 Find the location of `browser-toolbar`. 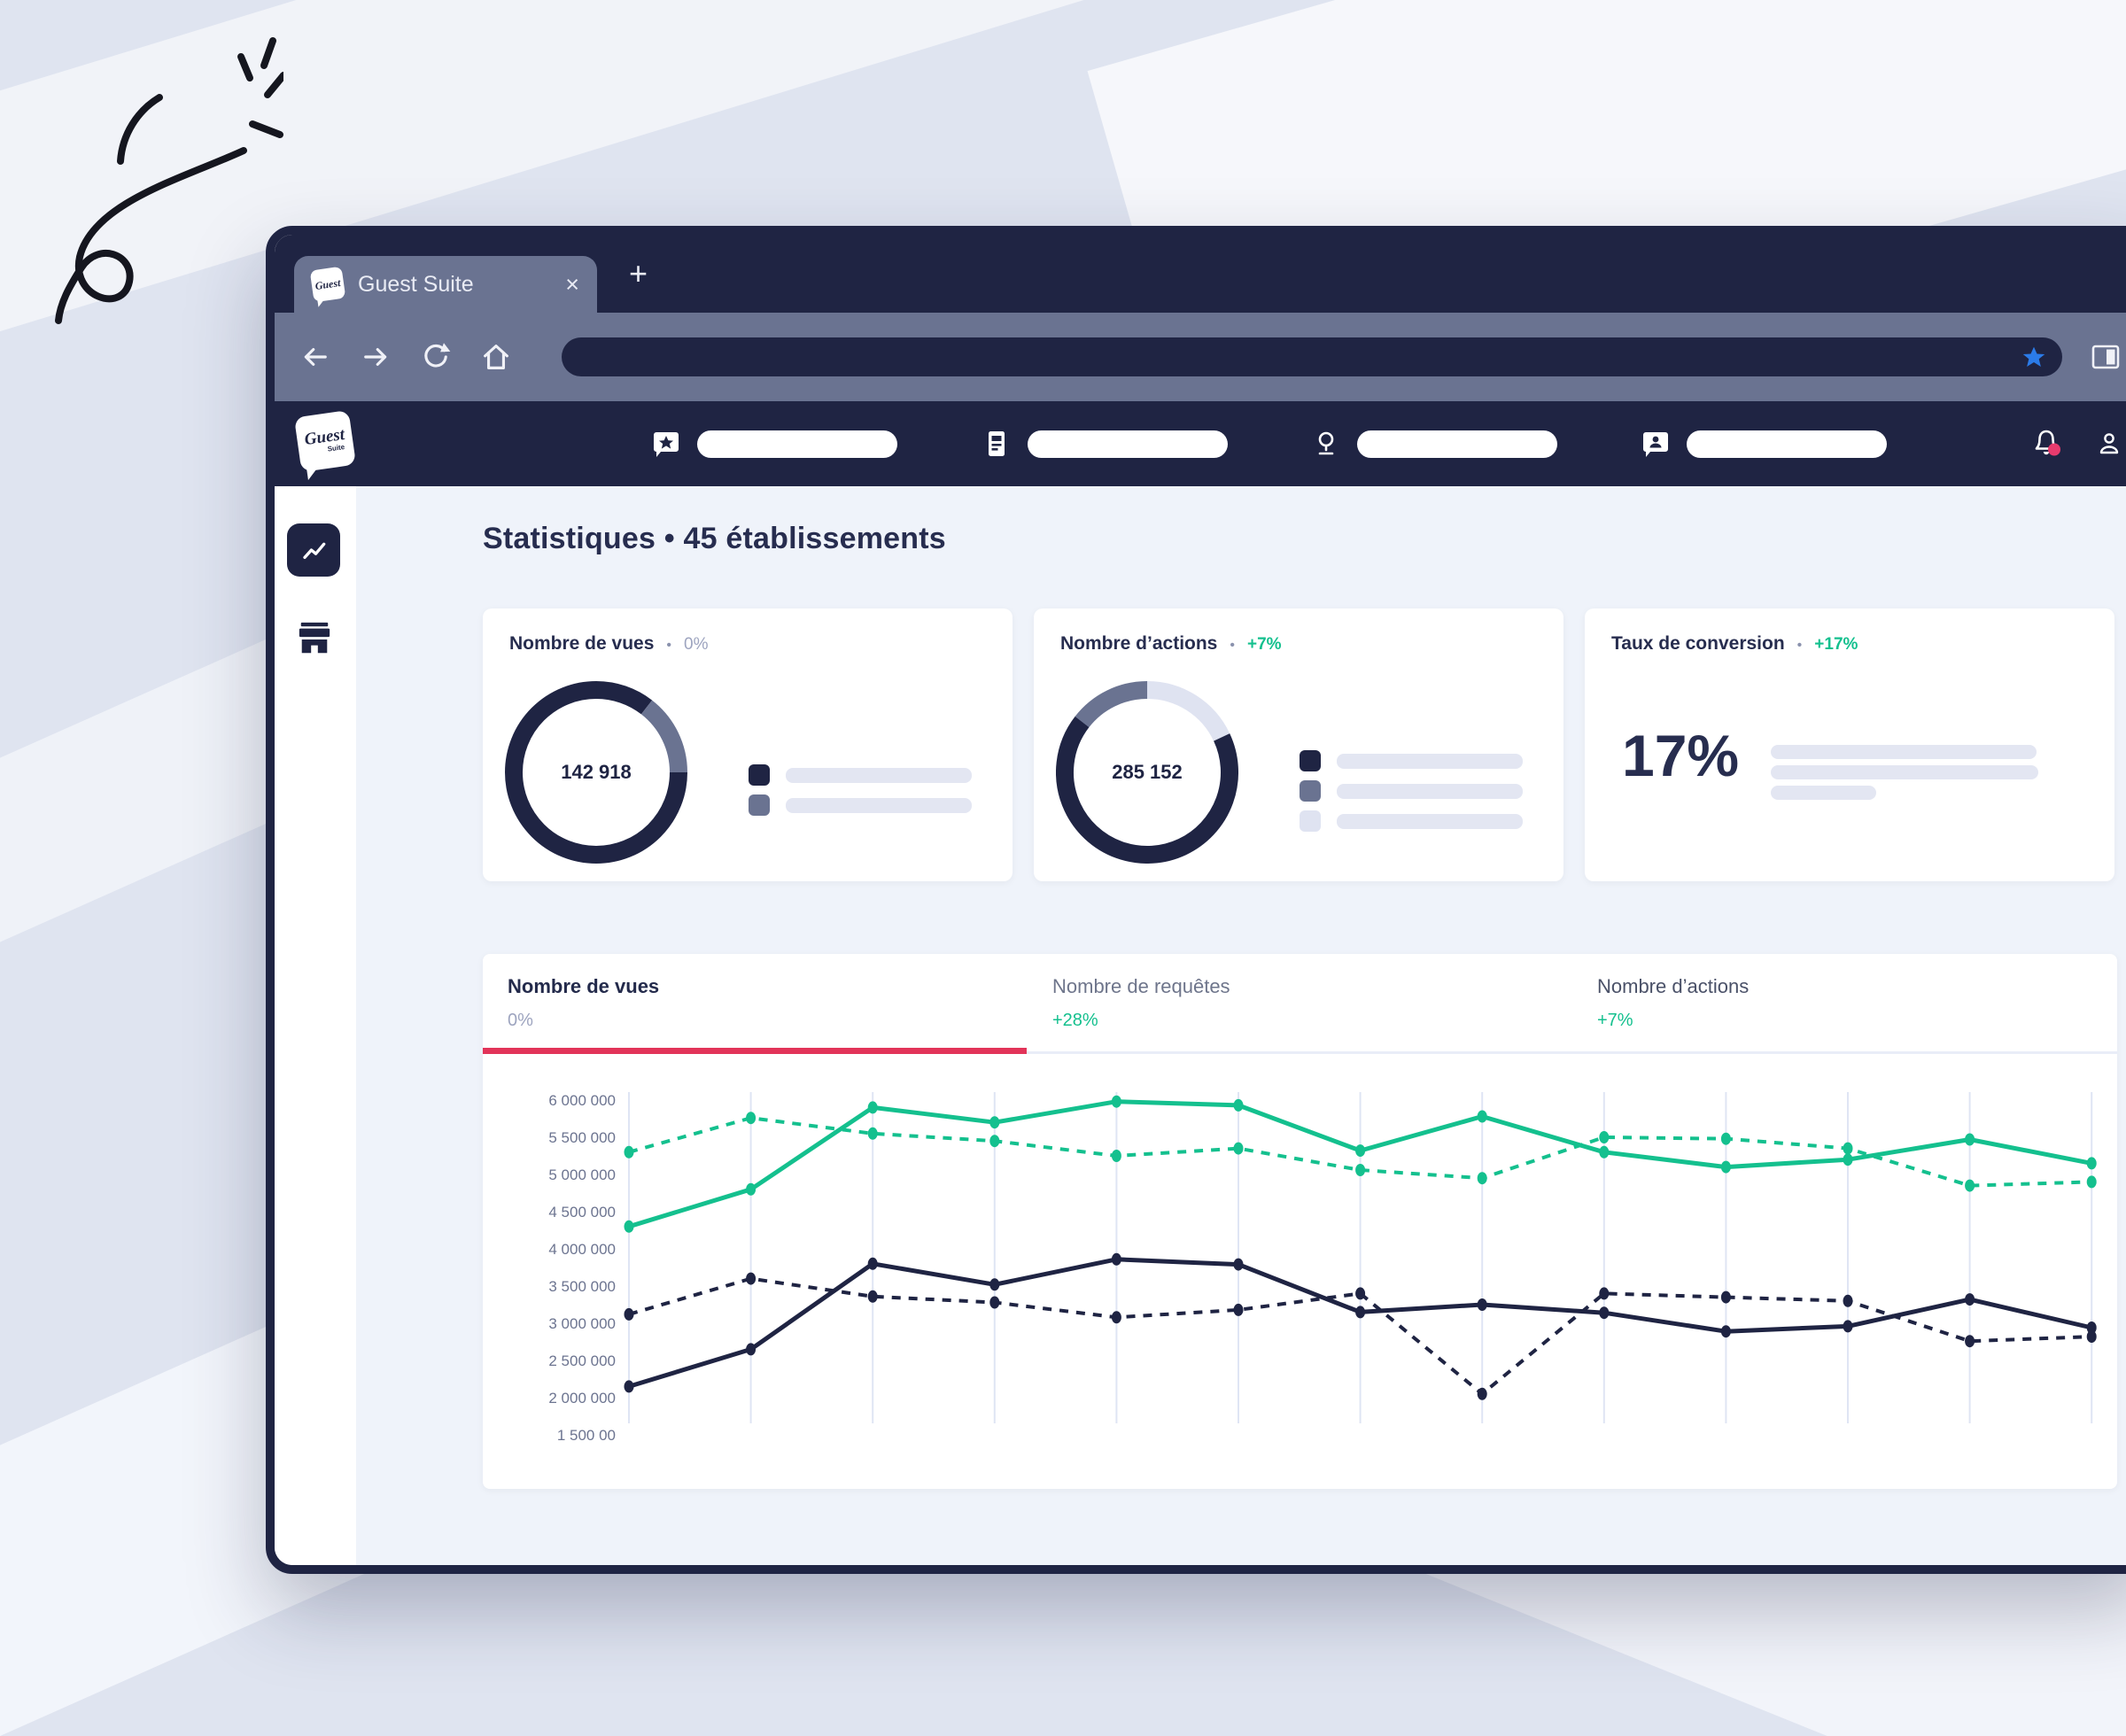

browser-toolbar is located at coordinates (1200, 357).